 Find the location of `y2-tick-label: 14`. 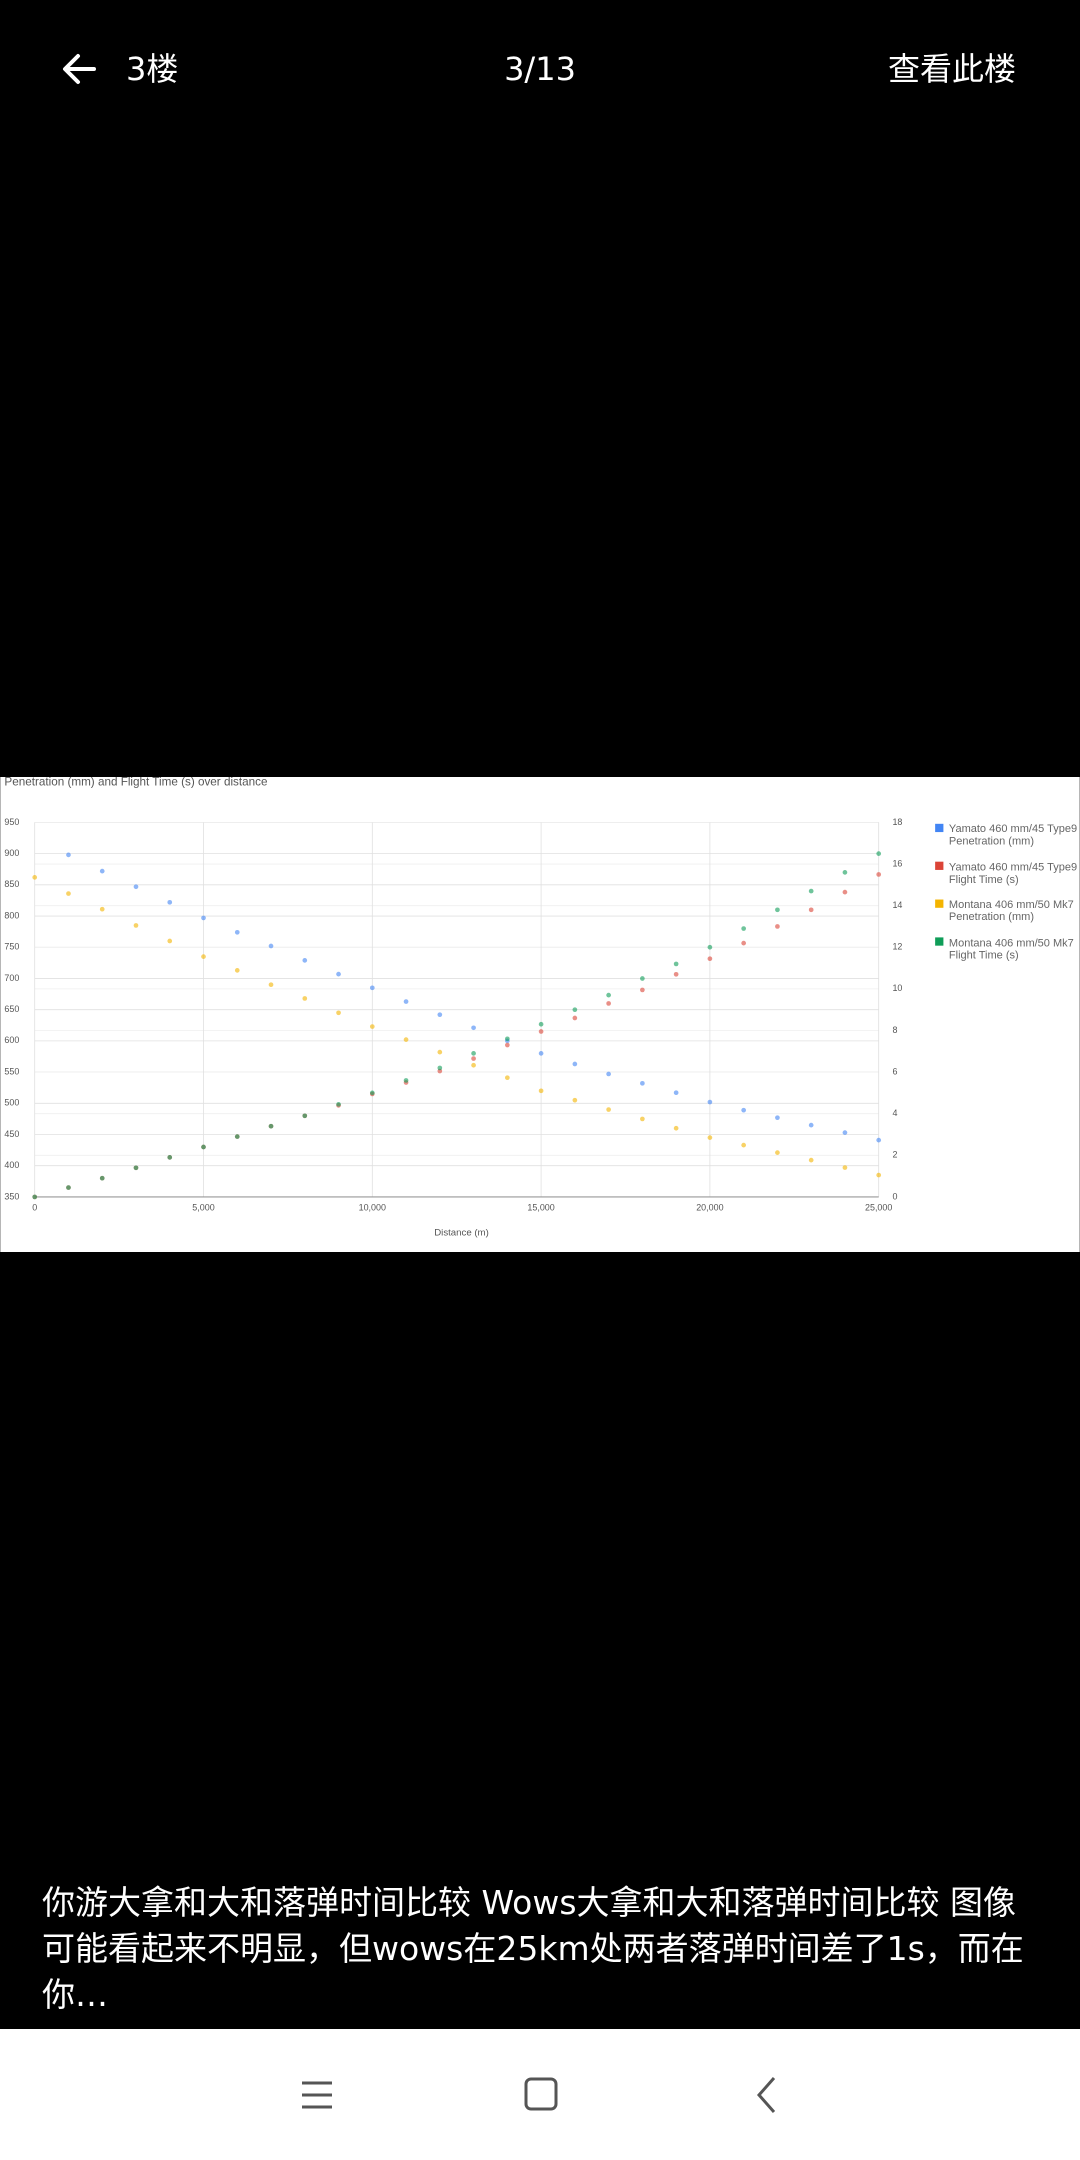

y2-tick-label: 14 is located at coordinates (897, 905).